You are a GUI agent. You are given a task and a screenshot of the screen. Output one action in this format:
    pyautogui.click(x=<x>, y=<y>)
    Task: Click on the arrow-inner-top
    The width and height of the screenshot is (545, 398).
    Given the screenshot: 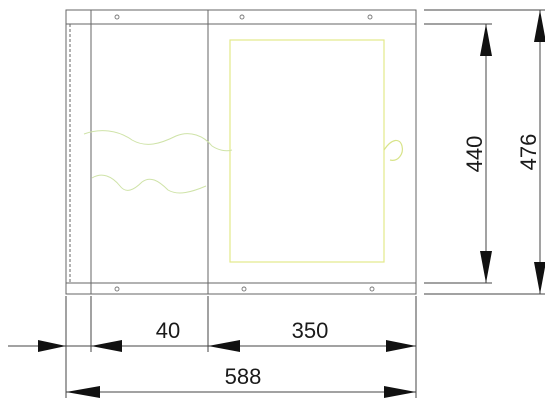 What is the action you would take?
    pyautogui.click(x=486, y=40)
    